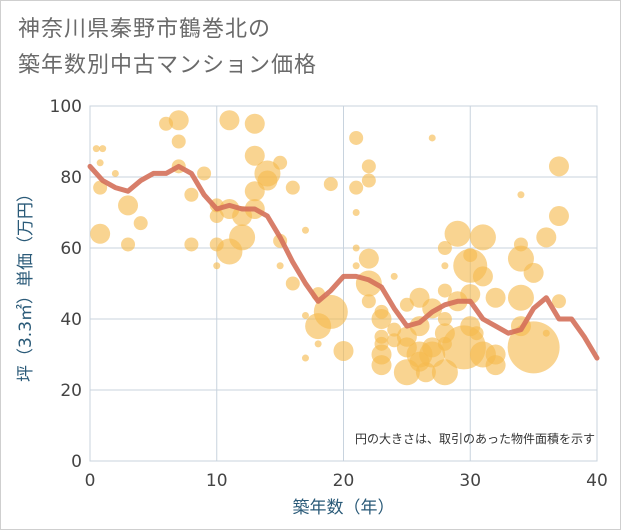  Describe the element at coordinates (71, 391) in the screenshot. I see `y-tick-label: 20` at that location.